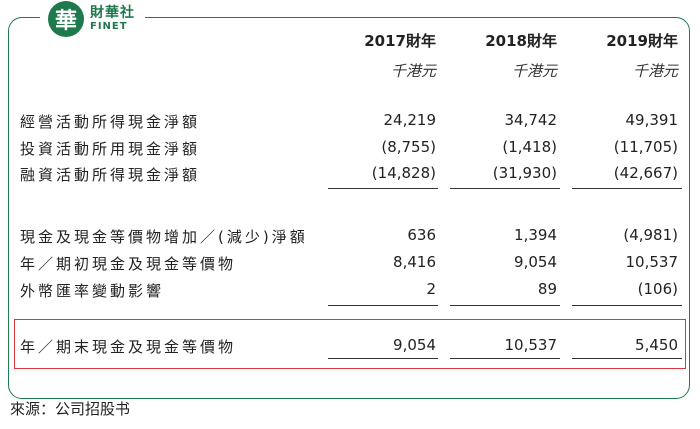 The width and height of the screenshot is (700, 429). What do you see at coordinates (645, 147) in the screenshot?
I see `row-value-2019: (11,705)` at bounding box center [645, 147].